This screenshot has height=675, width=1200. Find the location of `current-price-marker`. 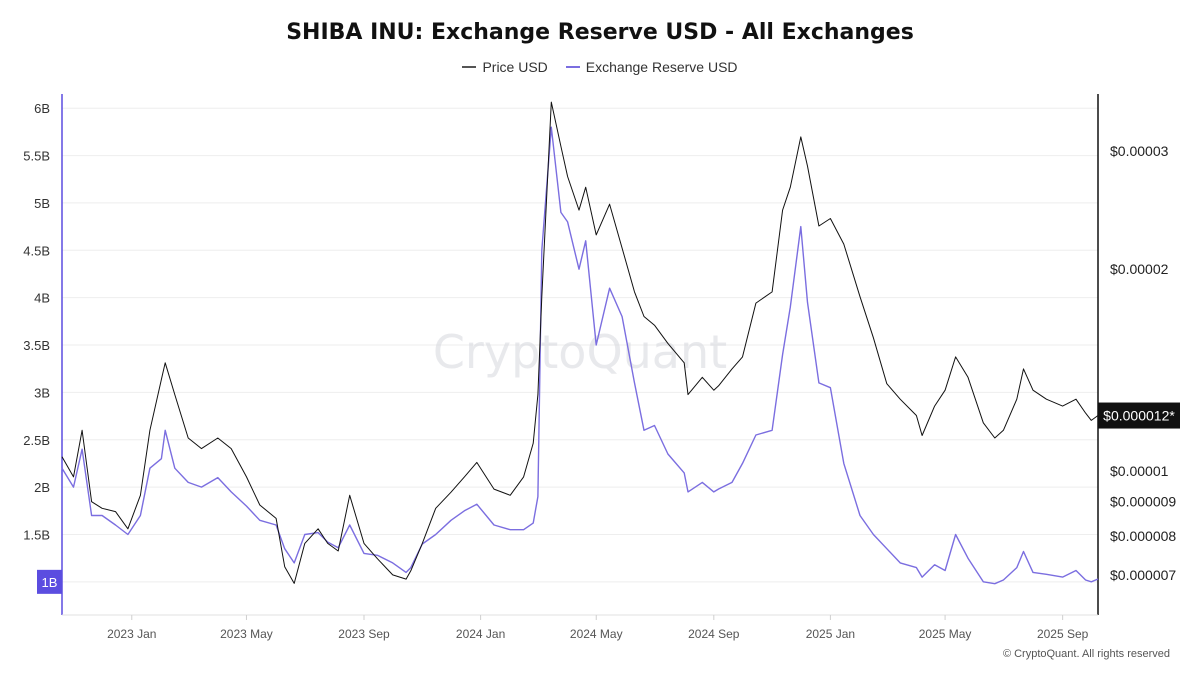

current-price-marker is located at coordinates (1139, 415).